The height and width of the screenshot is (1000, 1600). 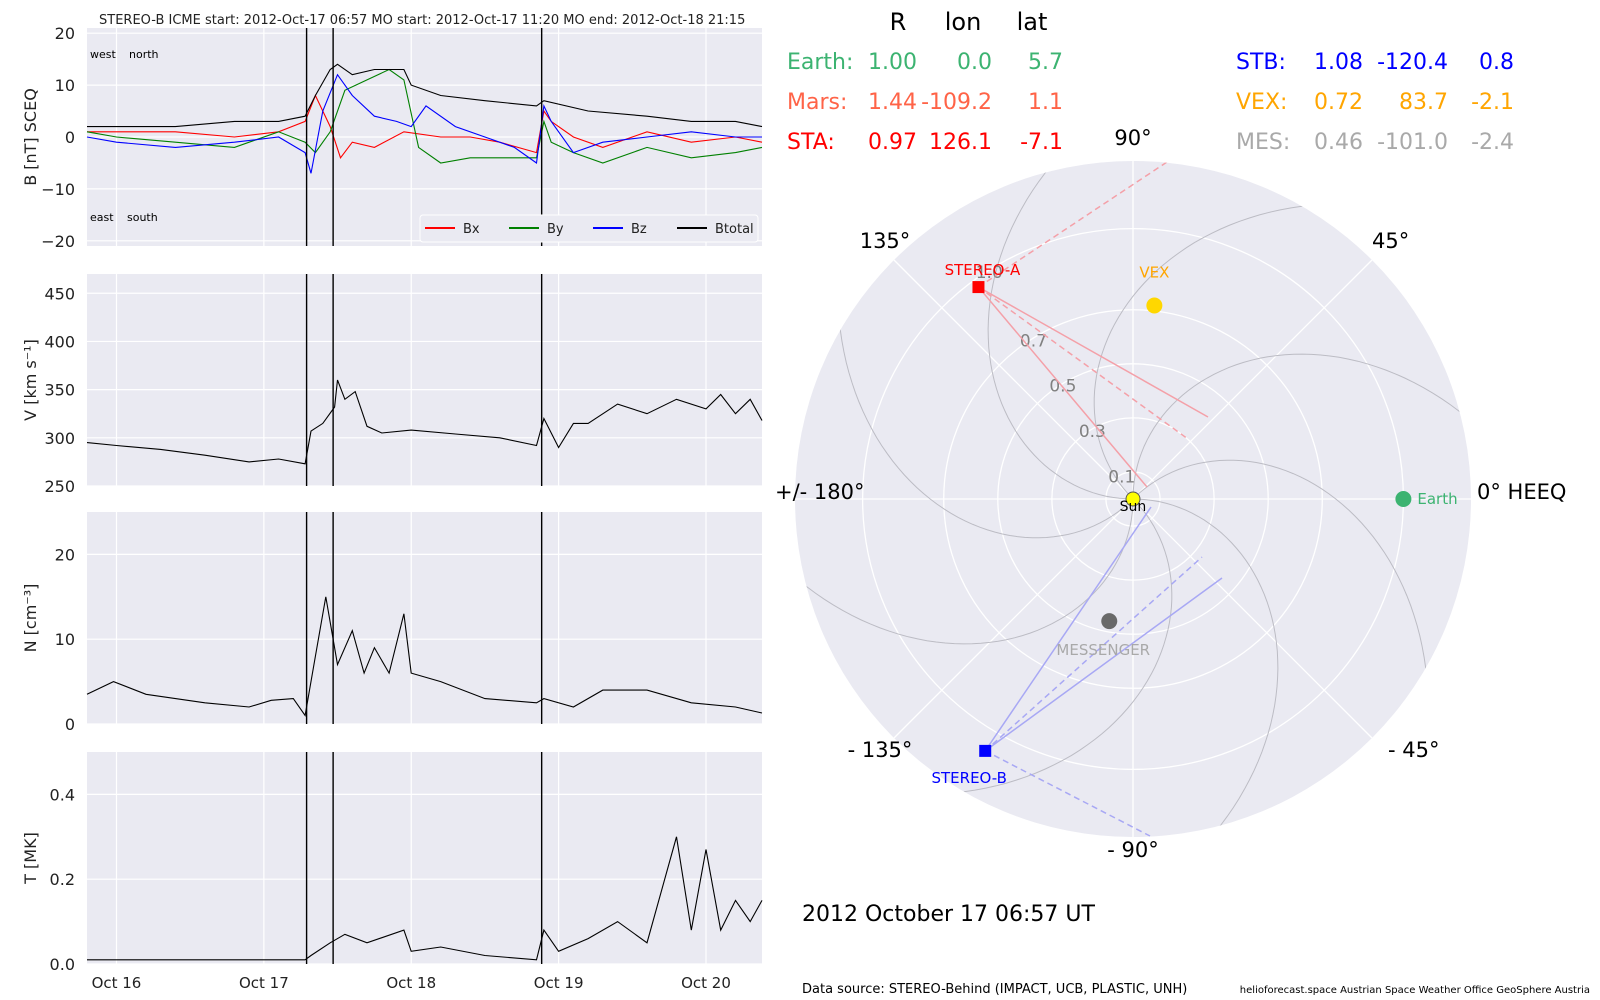 What do you see at coordinates (820, 62) in the screenshot?
I see `table-row-name: Earth:` at bounding box center [820, 62].